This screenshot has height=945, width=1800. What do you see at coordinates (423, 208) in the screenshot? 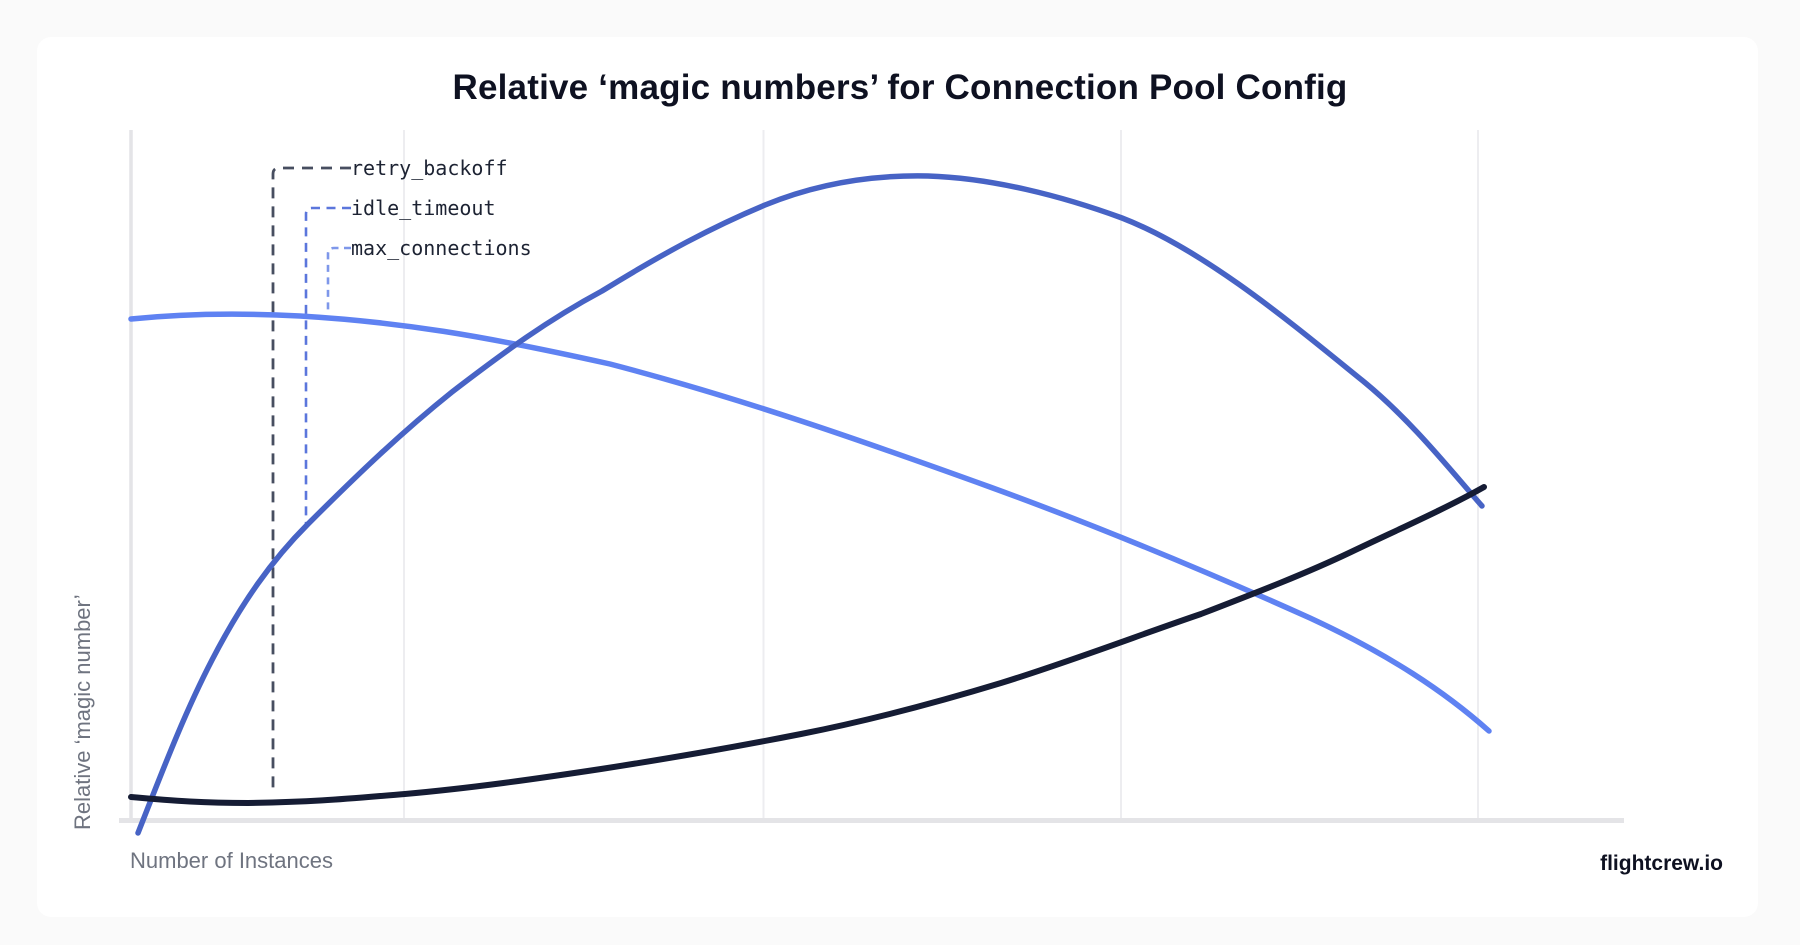
I see `idle-timeout-label: idle_timeout` at bounding box center [423, 208].